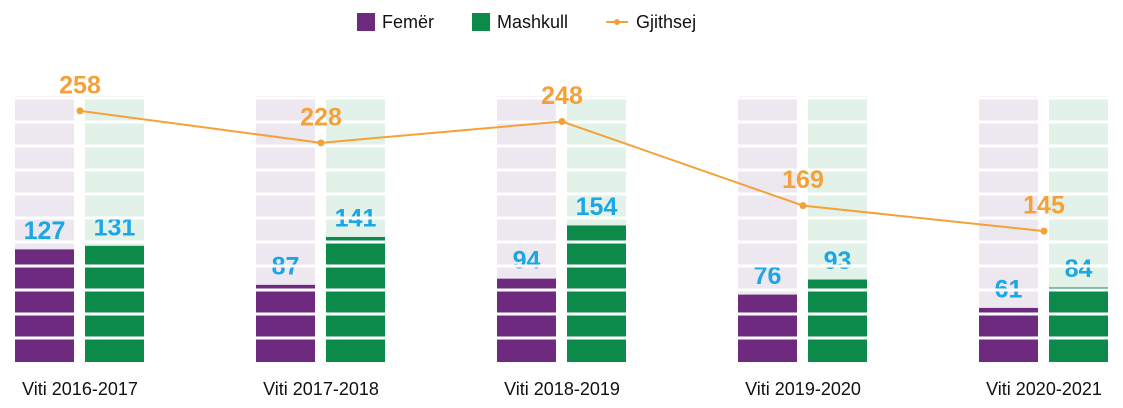 This screenshot has height=408, width=1123. Describe the element at coordinates (1044, 389) in the screenshot. I see `x-tick-label: Viti 2020-2021` at that location.